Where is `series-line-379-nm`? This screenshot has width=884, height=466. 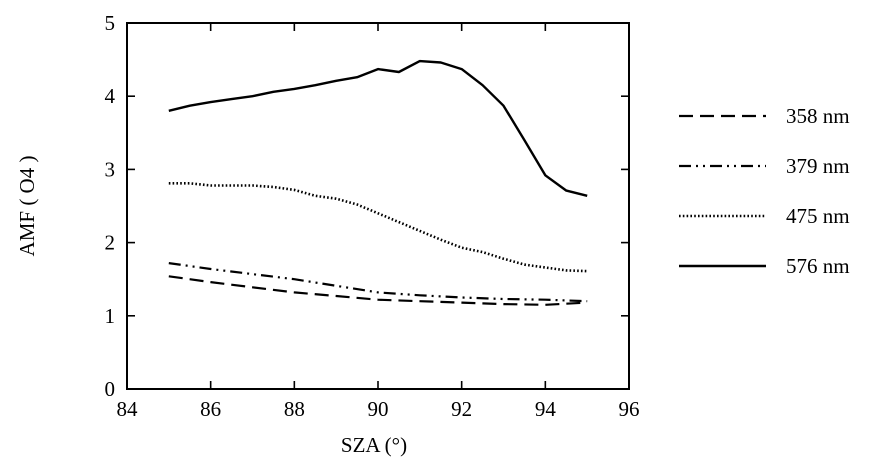
series-line-379-nm is located at coordinates (378, 282).